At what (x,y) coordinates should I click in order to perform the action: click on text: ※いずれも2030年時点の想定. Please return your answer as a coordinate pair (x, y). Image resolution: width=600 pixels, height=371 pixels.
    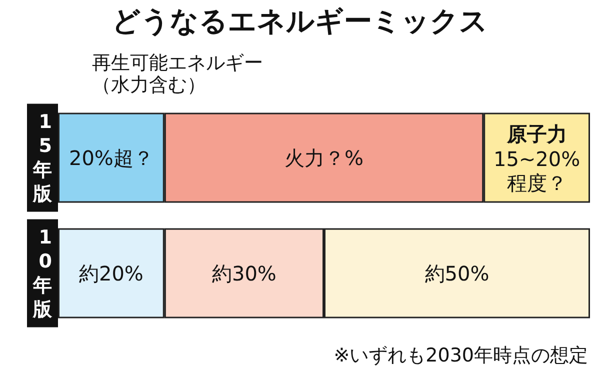
    Looking at the image, I should click on (461, 355).